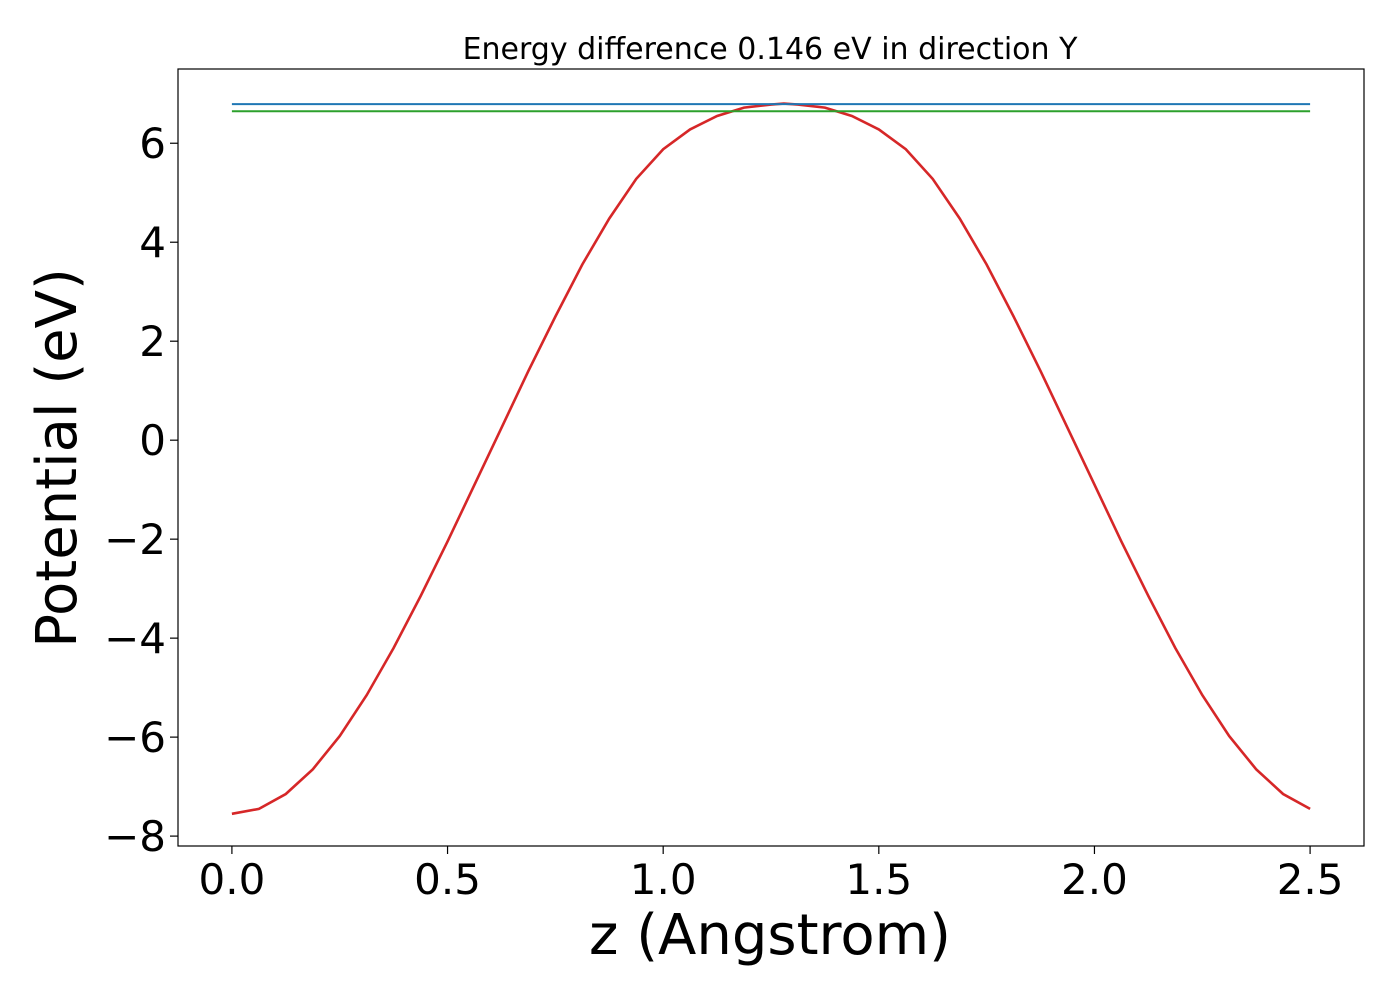 This screenshot has width=1400, height=1000. Describe the element at coordinates (135, 836) in the screenshot. I see `y-tick-label: −8` at that location.